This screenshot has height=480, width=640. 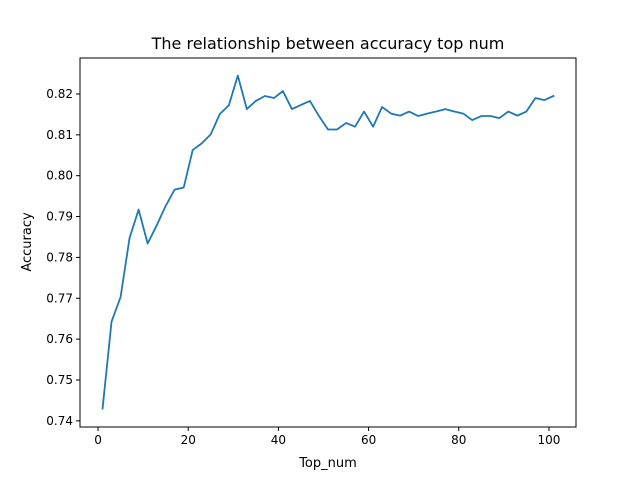 I want to click on x-tick-label: 60, so click(x=368, y=440).